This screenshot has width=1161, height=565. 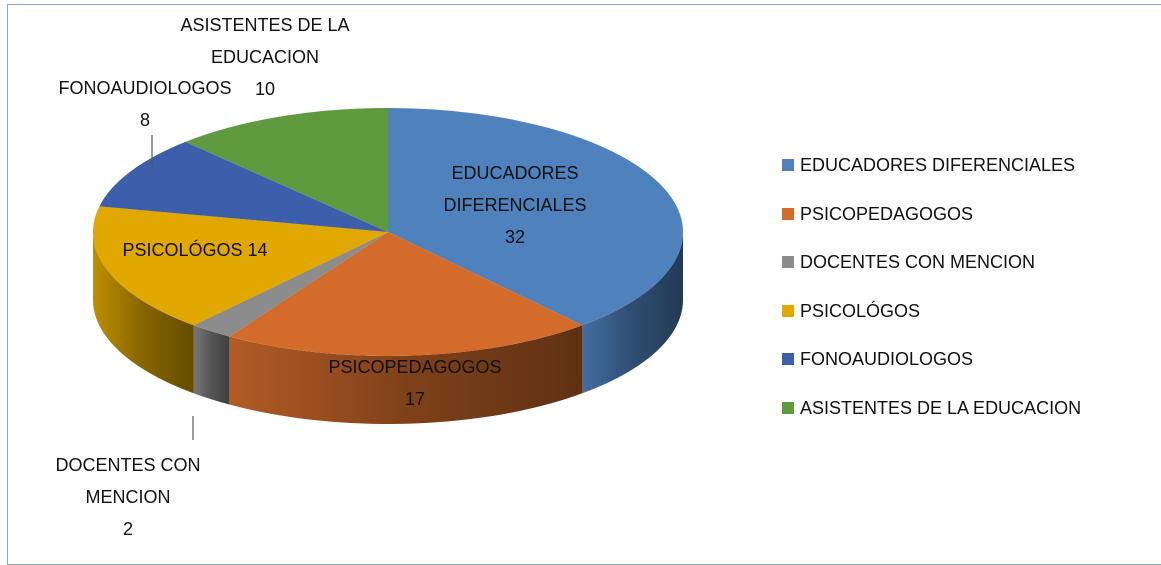 I want to click on legend-label: DOCENTES CON MENCION, so click(x=918, y=262).